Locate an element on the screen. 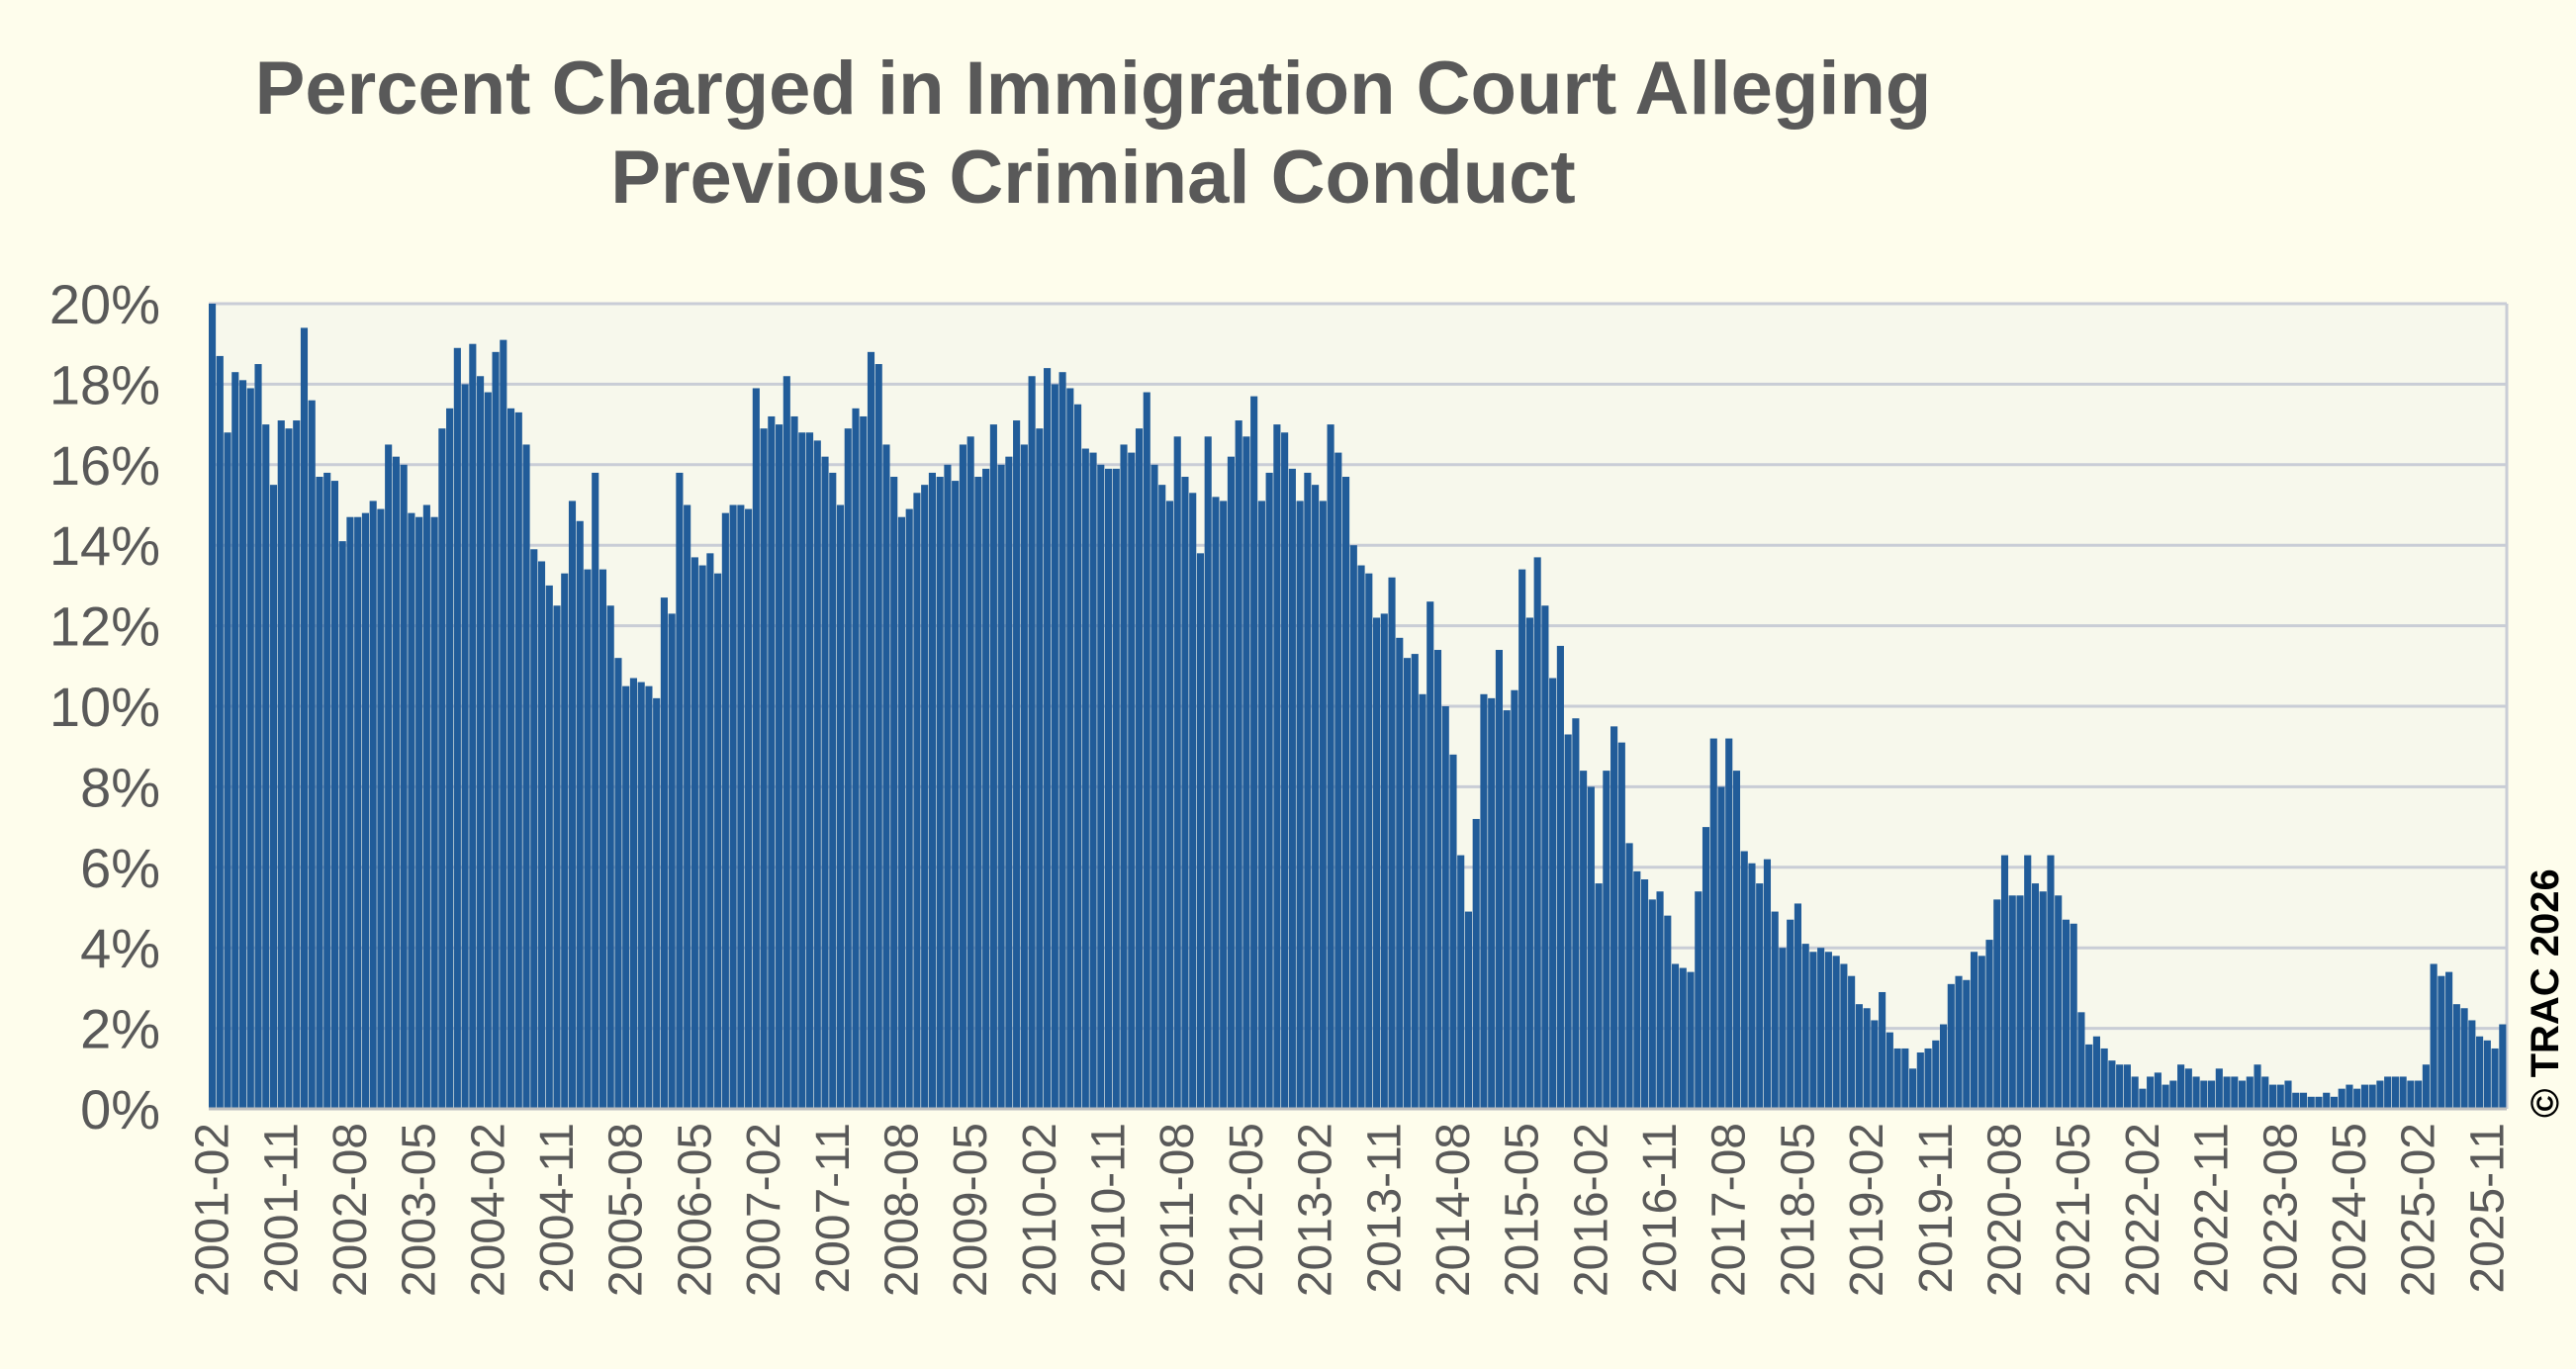  x-tick-label: 2001-11 is located at coordinates (282, 1208).